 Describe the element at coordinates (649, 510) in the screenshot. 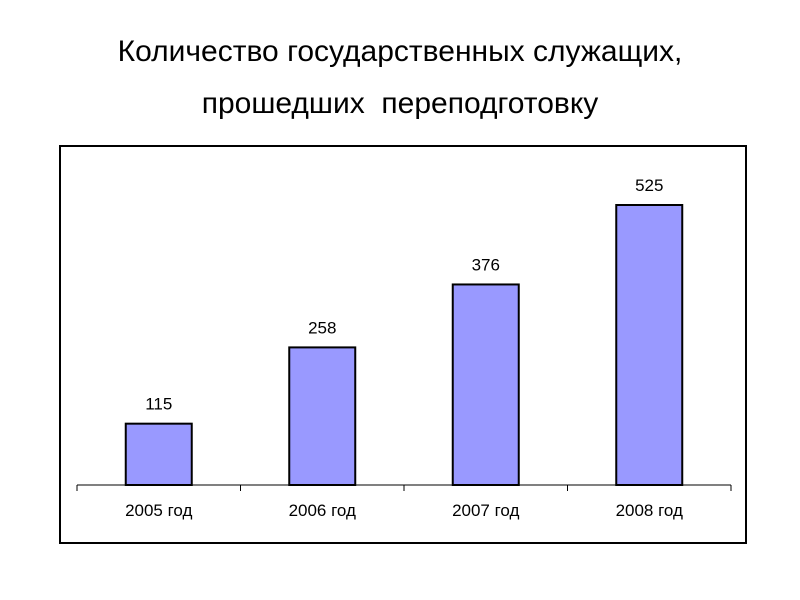

I see `x-tick-label-4: 2008 год` at that location.